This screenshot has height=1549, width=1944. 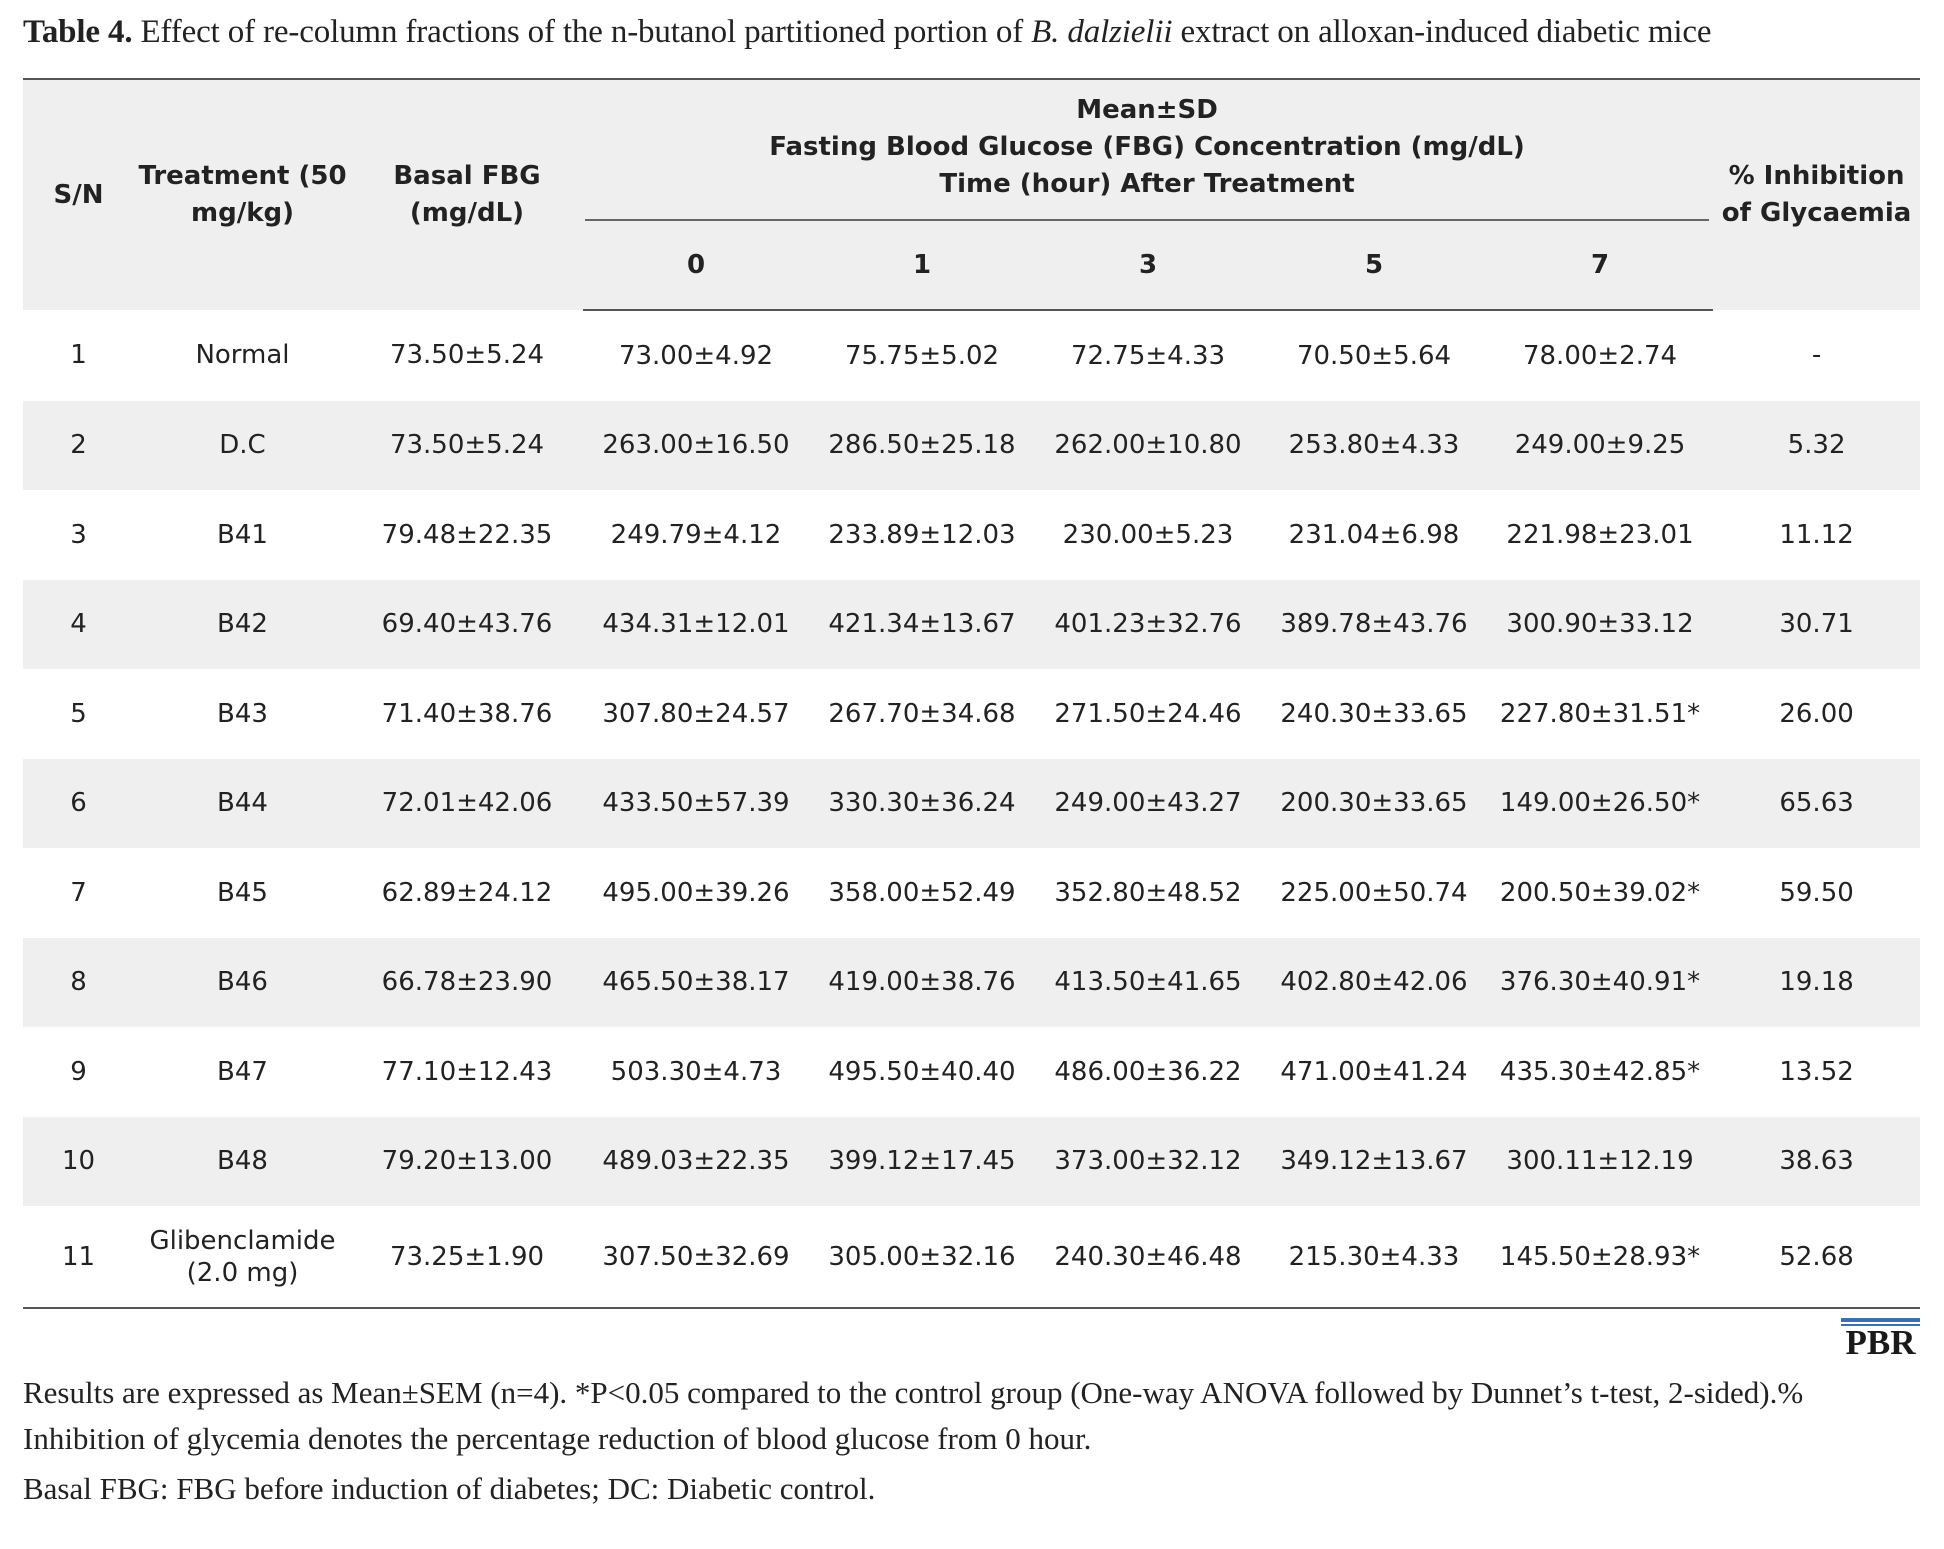 I want to click on cell-t3: 249.00±43.27, so click(x=1148, y=803).